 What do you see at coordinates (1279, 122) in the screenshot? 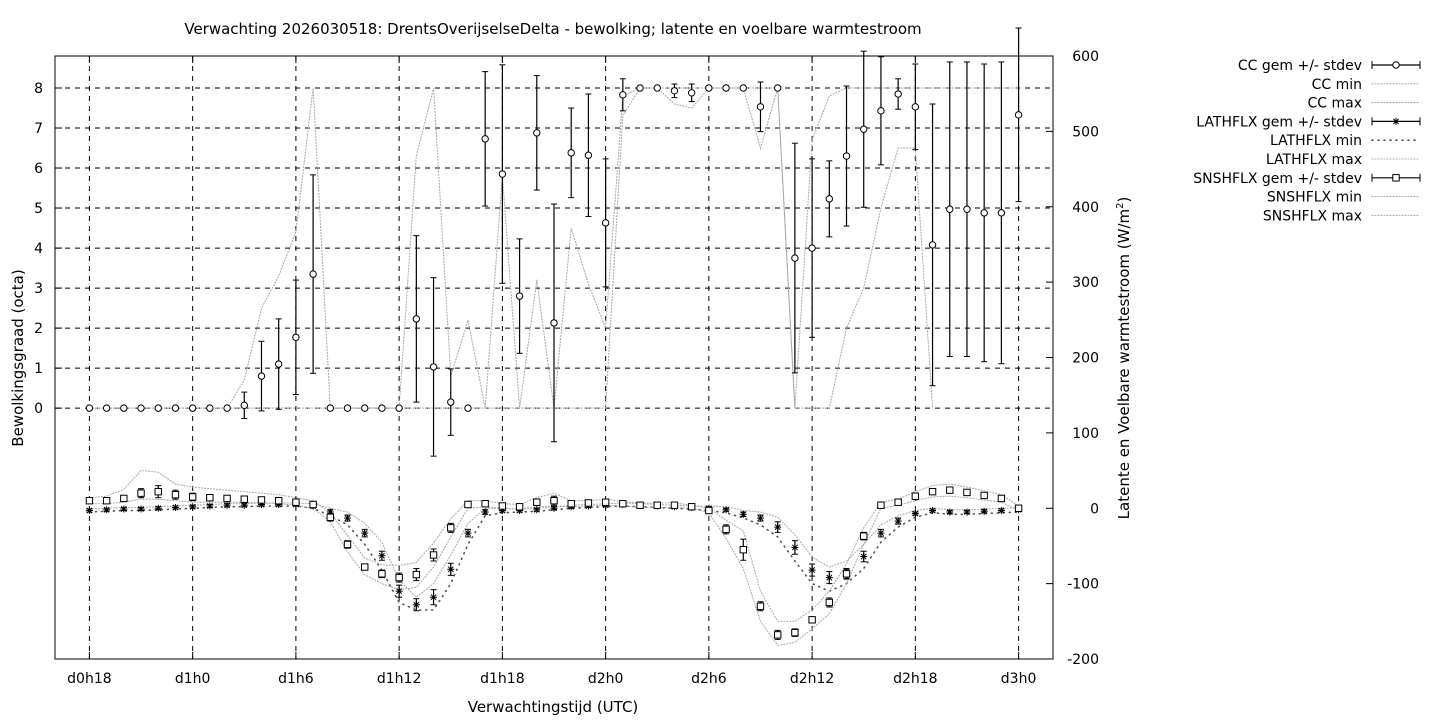
I see `legend-label: LATHFLX gem +/- stdev` at bounding box center [1279, 122].